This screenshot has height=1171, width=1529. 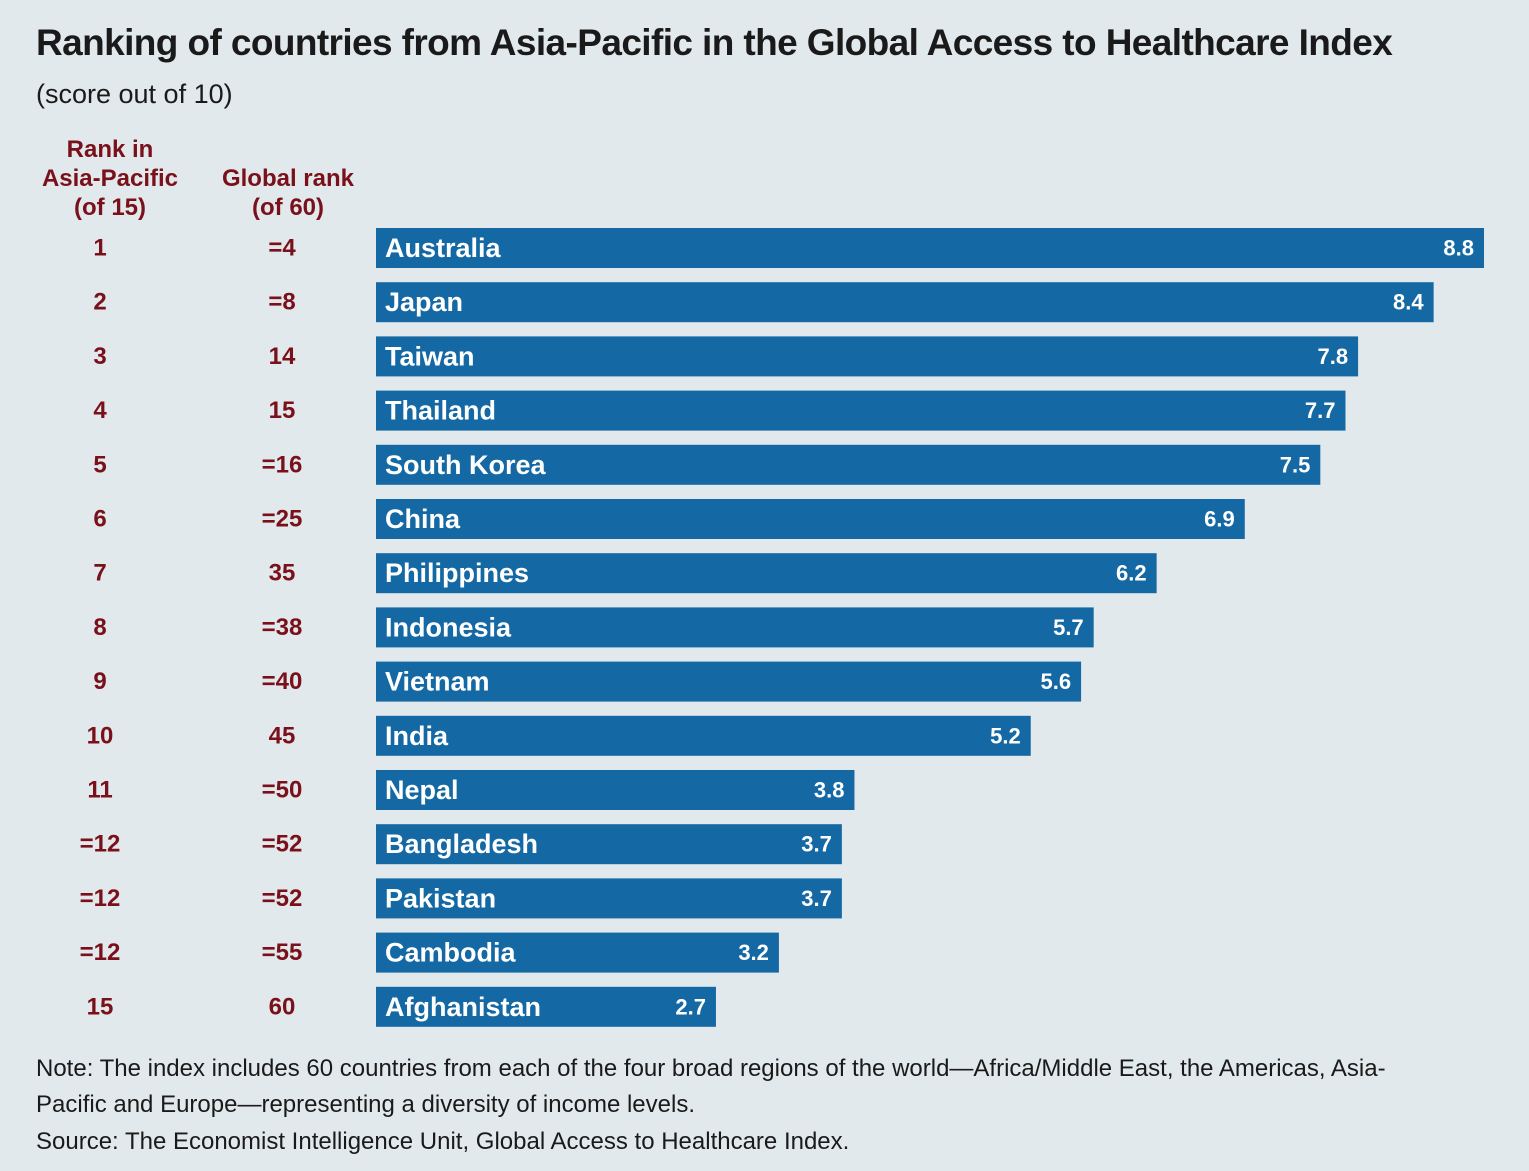 I want to click on global-rank-cell: 15, so click(x=282, y=410).